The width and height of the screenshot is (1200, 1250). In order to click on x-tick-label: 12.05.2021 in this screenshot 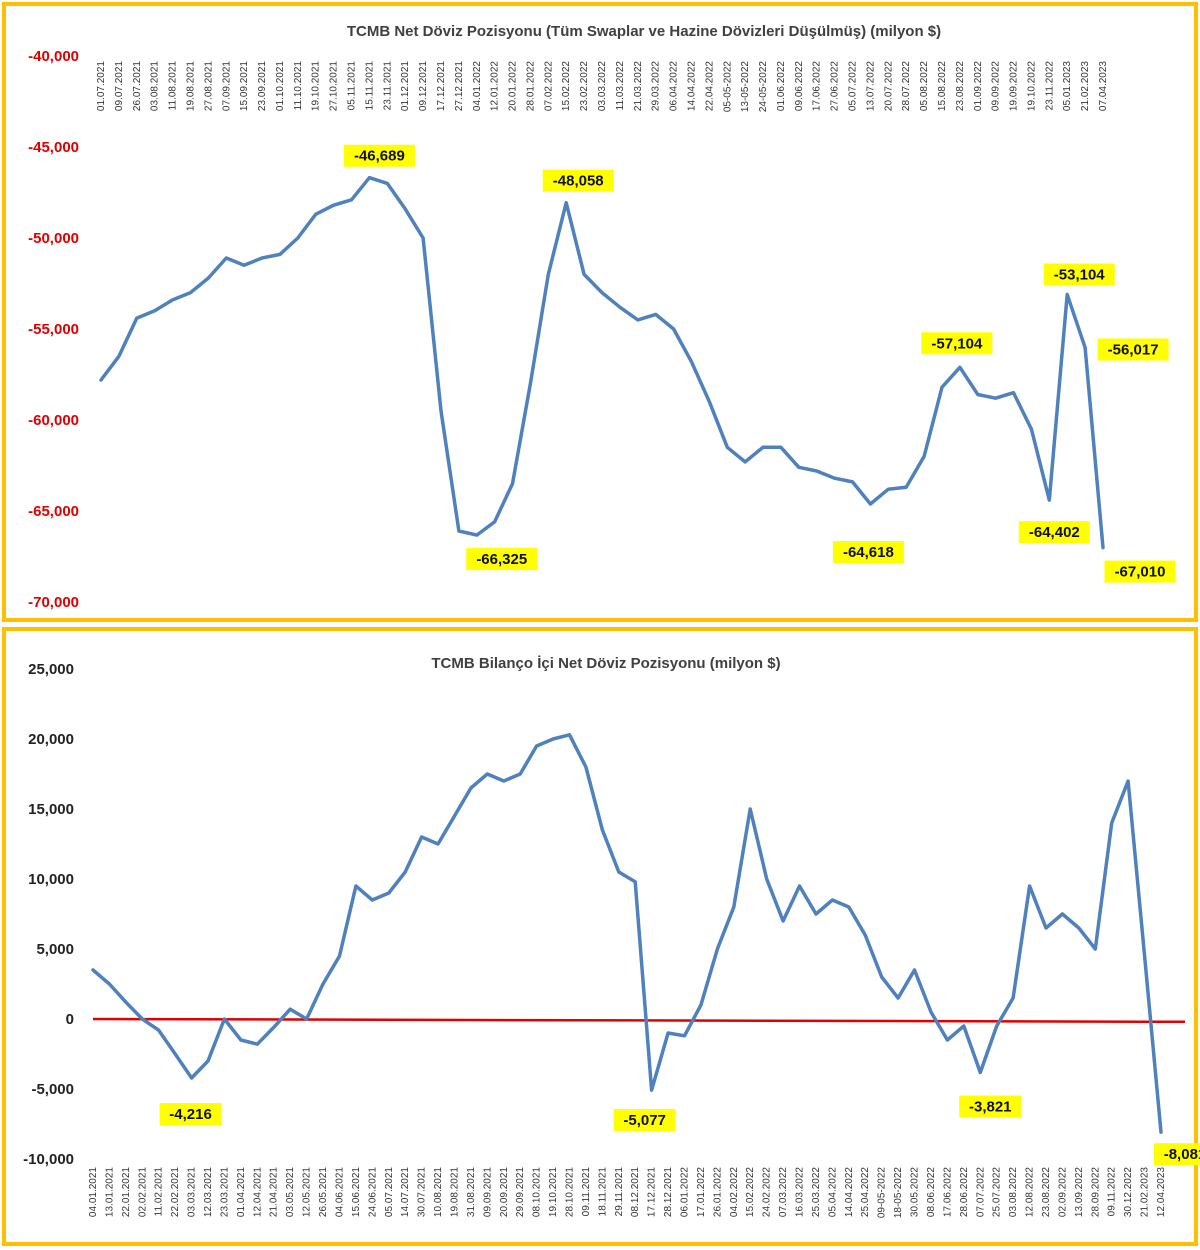, I will do `click(307, 1192)`.